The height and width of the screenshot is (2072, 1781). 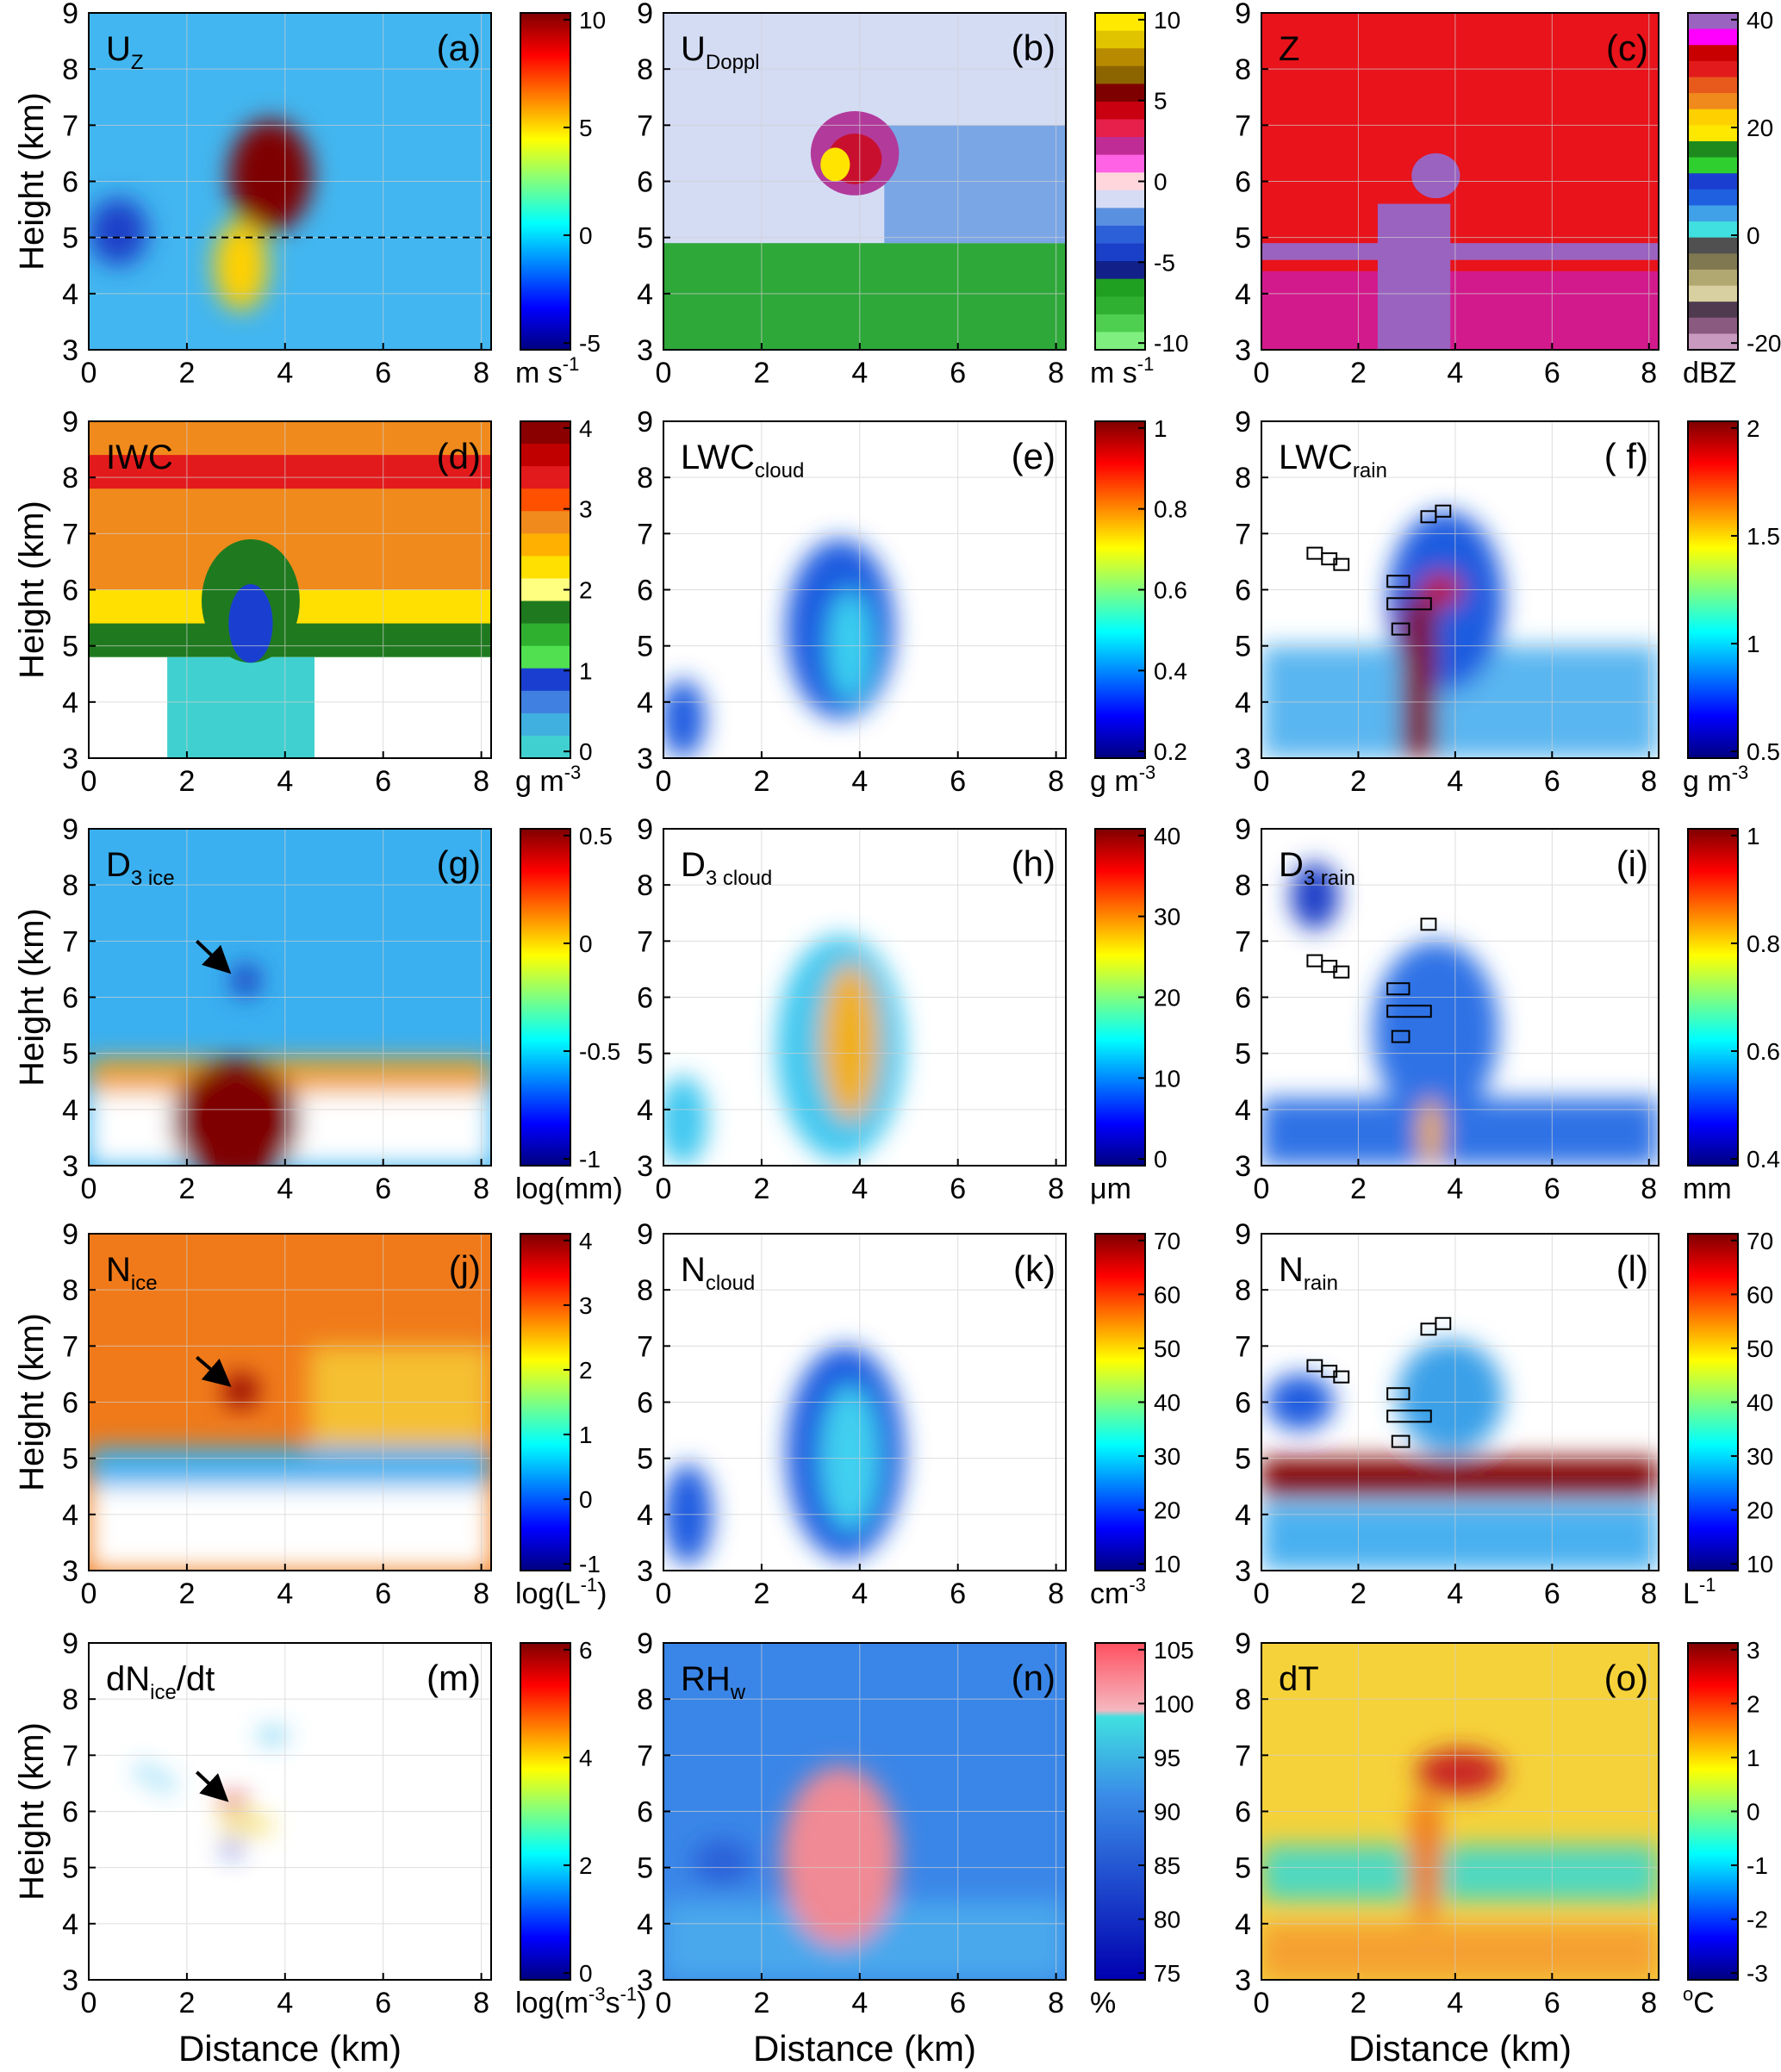 What do you see at coordinates (1409, 1416) in the screenshot?
I see `bin-box` at bounding box center [1409, 1416].